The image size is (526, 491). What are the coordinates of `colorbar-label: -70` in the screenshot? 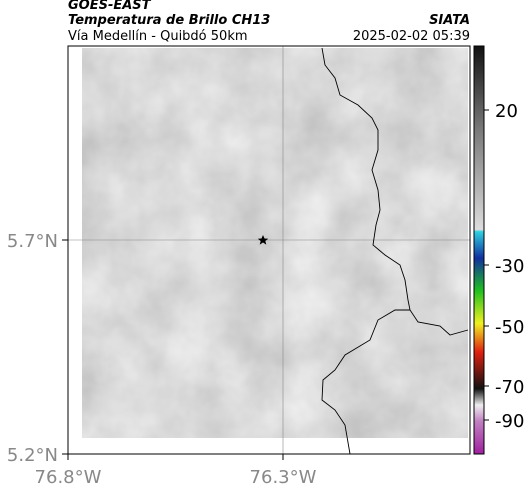 It's located at (509, 387).